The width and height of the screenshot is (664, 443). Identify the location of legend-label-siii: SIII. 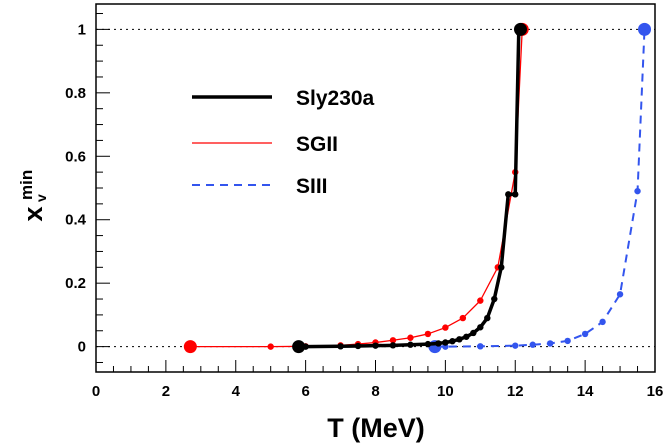
(312, 186).